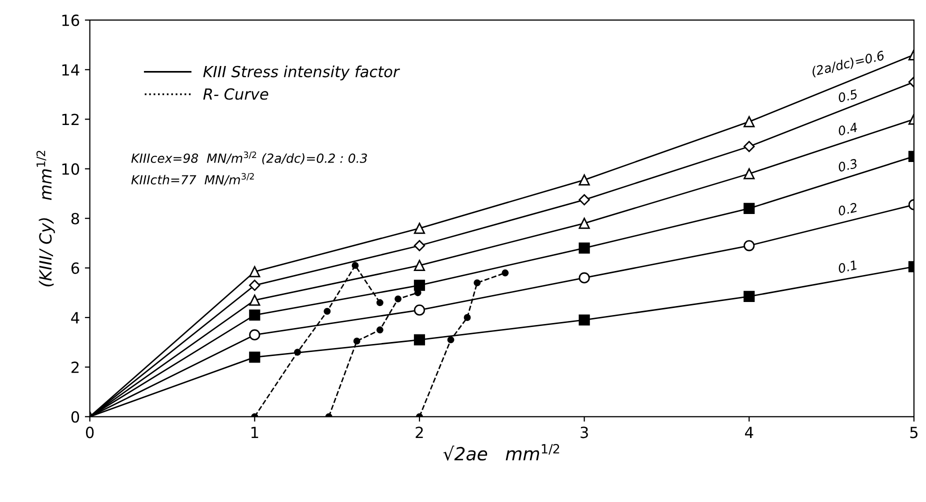 This screenshot has width=926, height=502. What do you see at coordinates (848, 209) in the screenshot?
I see `text: 0.2` at bounding box center [848, 209].